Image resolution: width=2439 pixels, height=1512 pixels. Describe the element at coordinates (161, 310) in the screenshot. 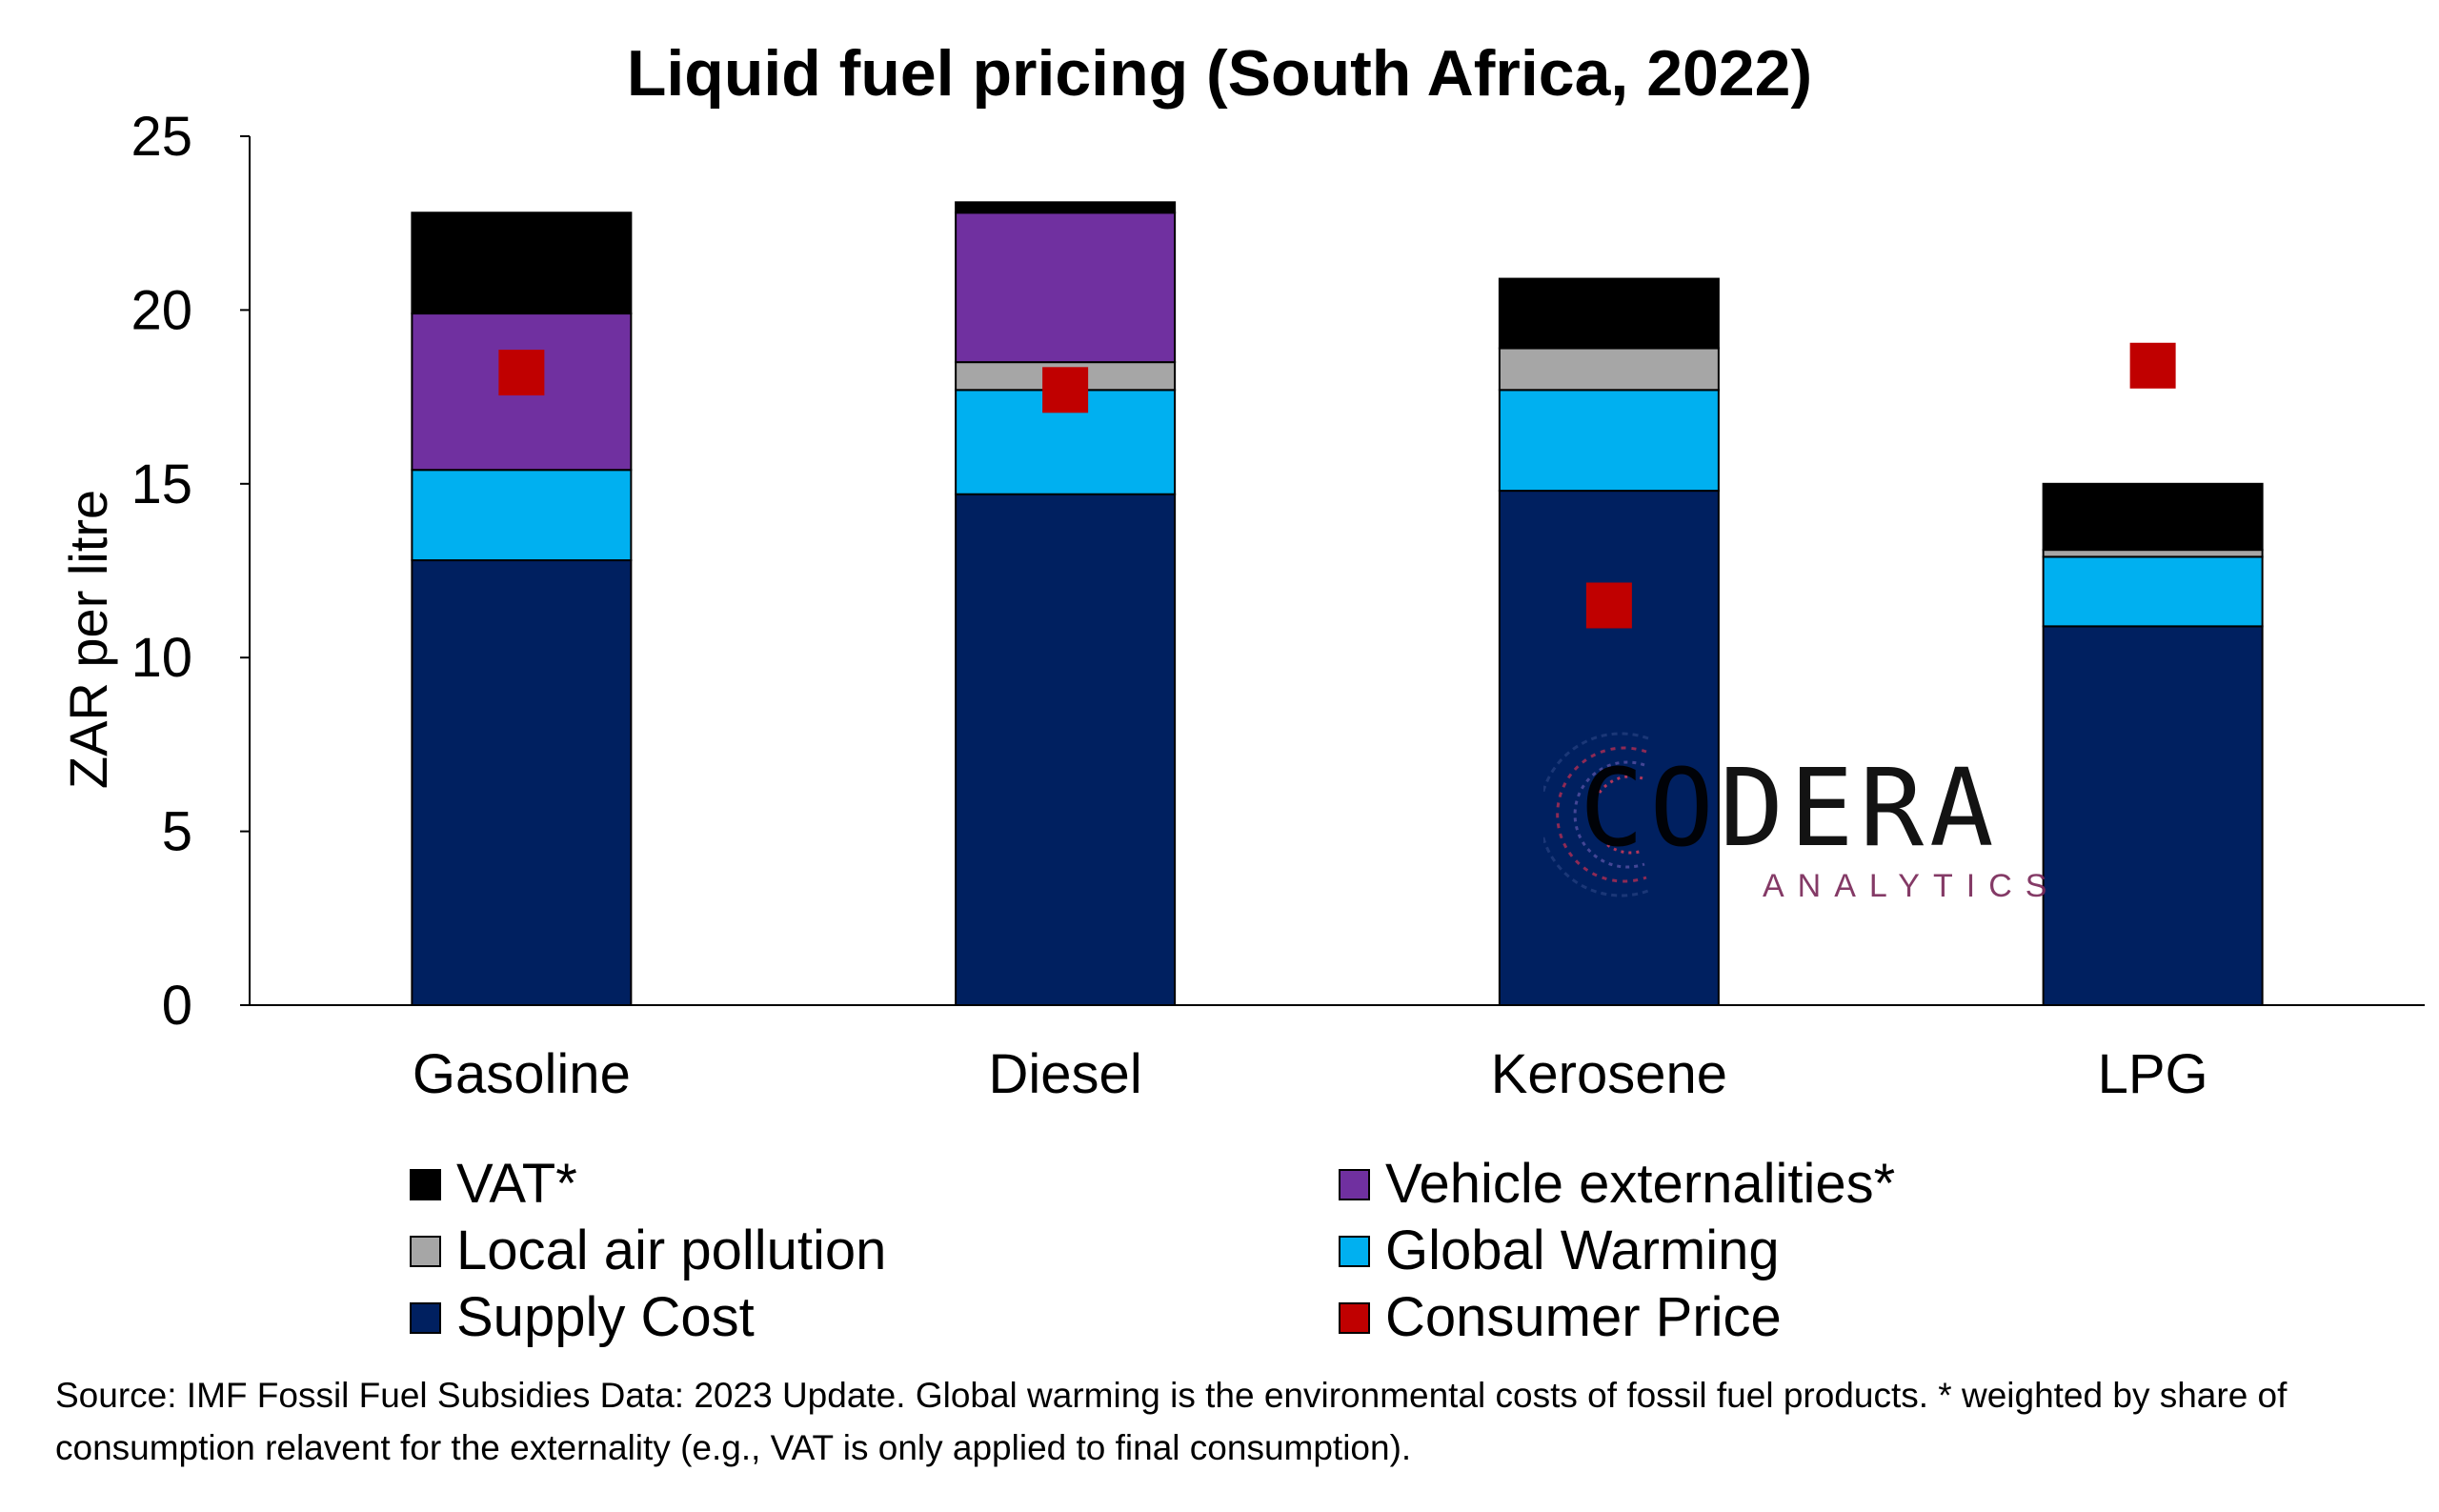

I see `y-tick-label: 20` at that location.